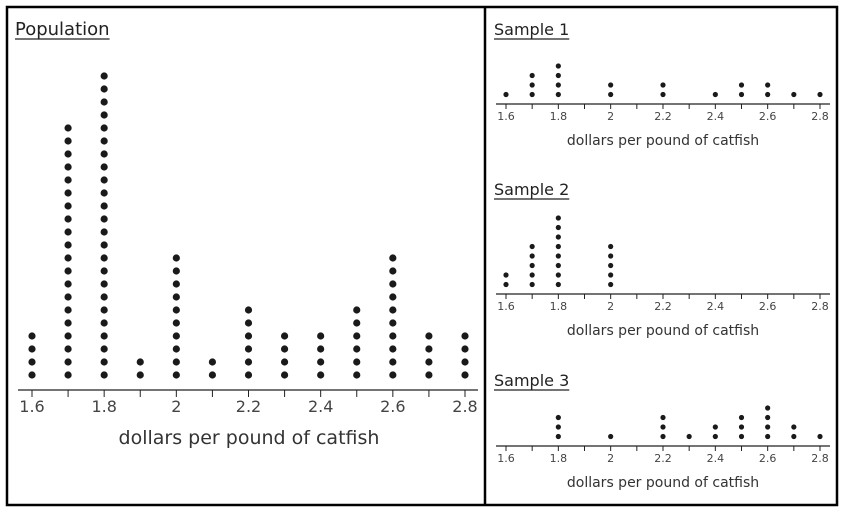 This screenshot has width=844, height=512. Describe the element at coordinates (820, 306) in the screenshot. I see `x-tick-label: 2.8` at that location.